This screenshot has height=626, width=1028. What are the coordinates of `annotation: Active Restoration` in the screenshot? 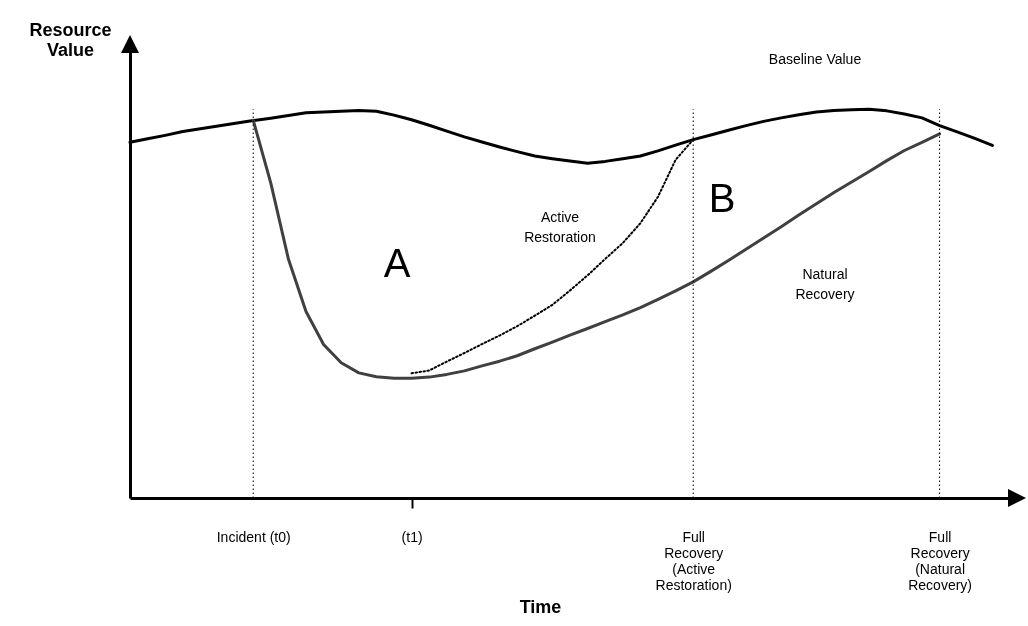 It's located at (560, 227).